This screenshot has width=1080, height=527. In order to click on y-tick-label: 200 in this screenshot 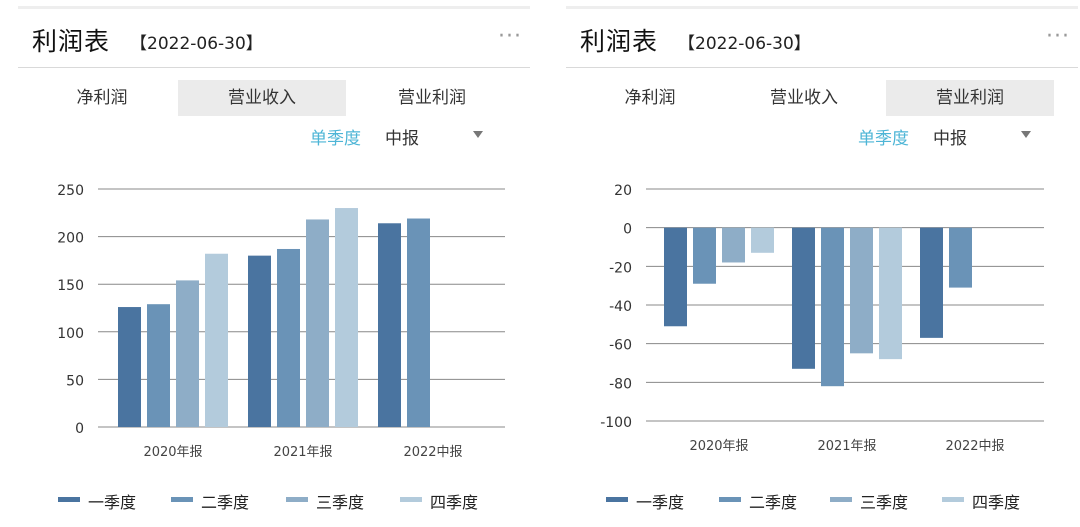, I will do `click(70, 239)`.